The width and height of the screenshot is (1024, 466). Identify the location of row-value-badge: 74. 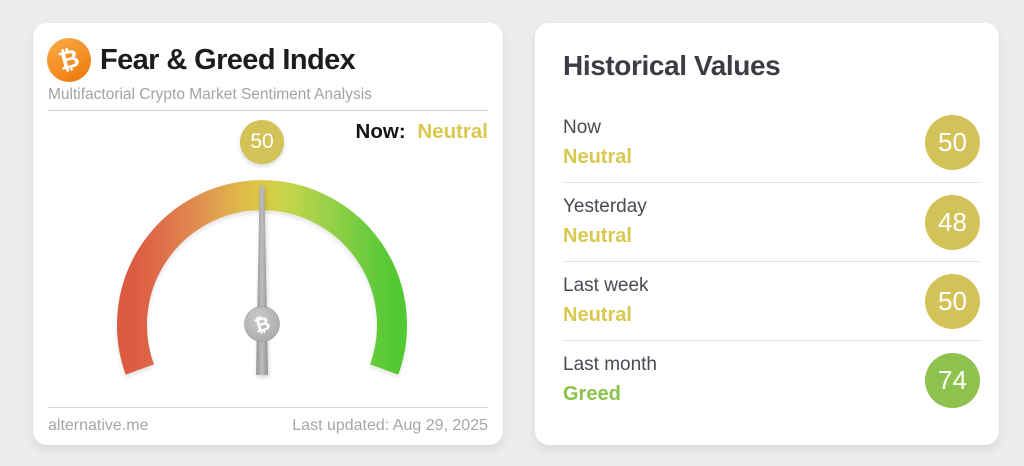
(952, 380).